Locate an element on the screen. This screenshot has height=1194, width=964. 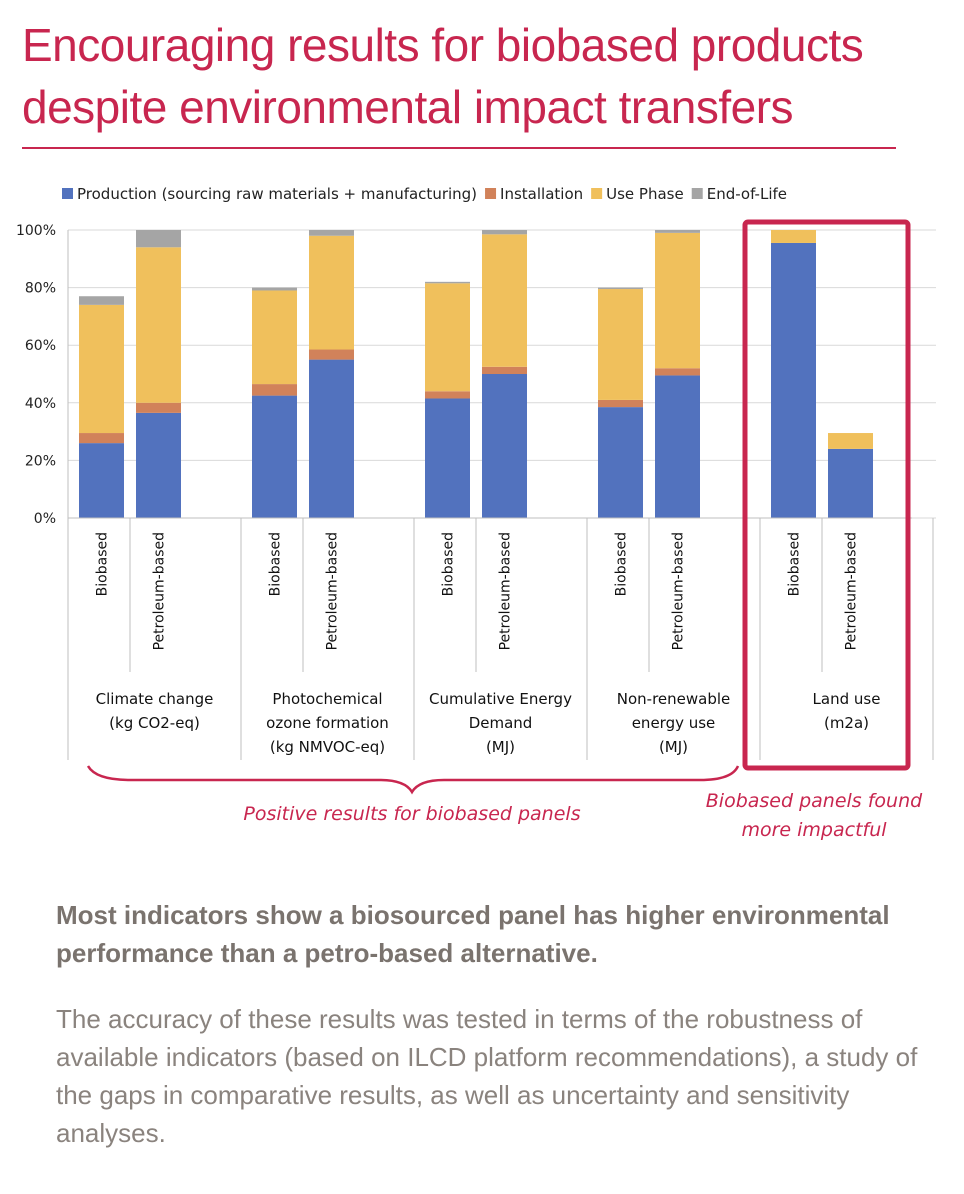
annotation-positive: Positive results for biobased panels is located at coordinates (411, 814).